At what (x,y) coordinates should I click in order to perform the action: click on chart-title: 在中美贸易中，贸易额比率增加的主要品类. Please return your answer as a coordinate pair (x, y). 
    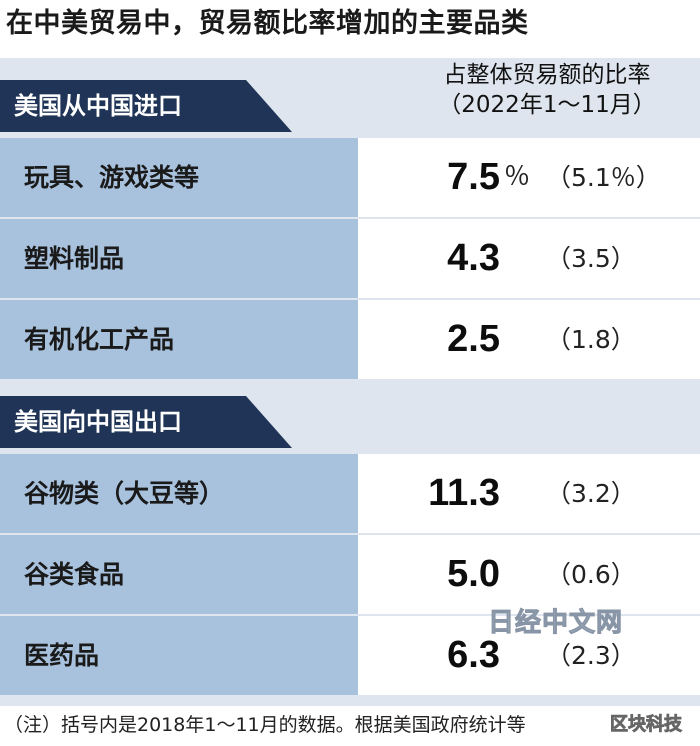
    Looking at the image, I should click on (267, 23).